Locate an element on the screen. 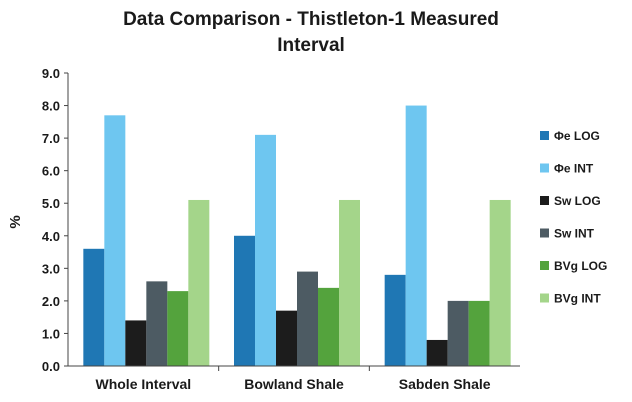  x-tick-label: Whole Interval is located at coordinates (143, 384).